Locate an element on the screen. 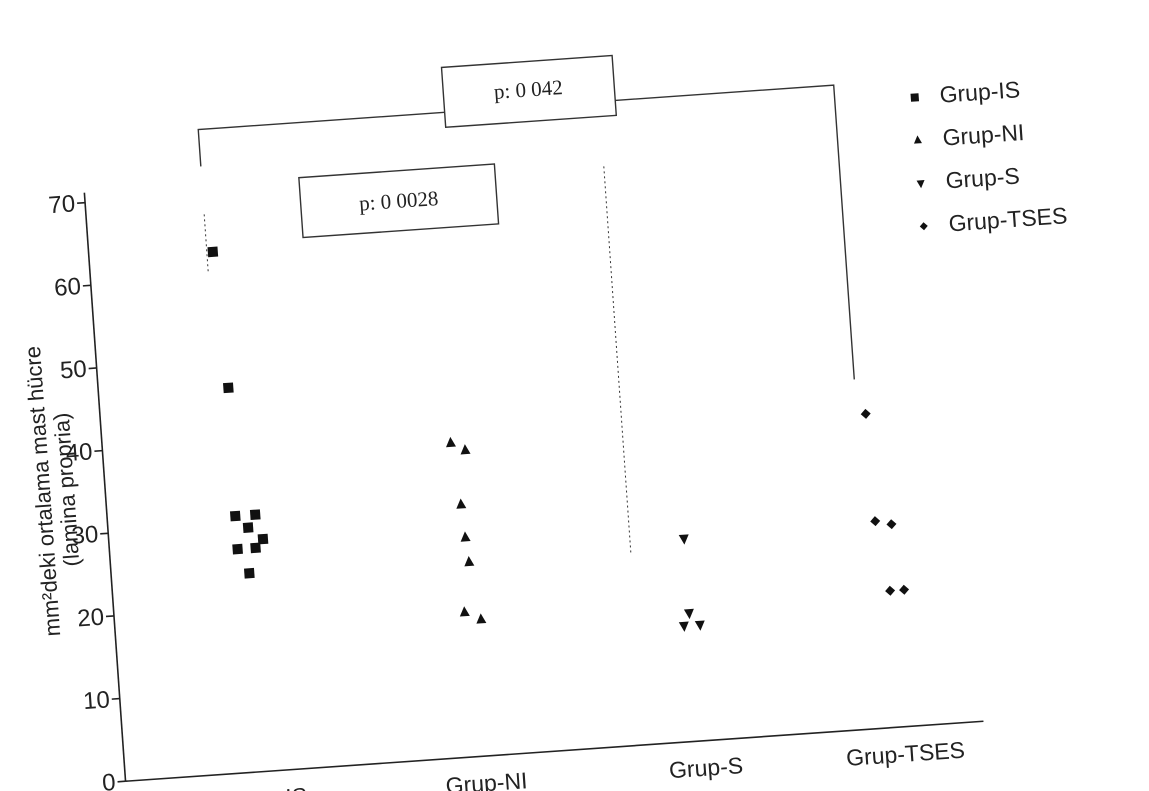 This screenshot has width=1149, height=791. y-tick-label: 20 is located at coordinates (90, 618).